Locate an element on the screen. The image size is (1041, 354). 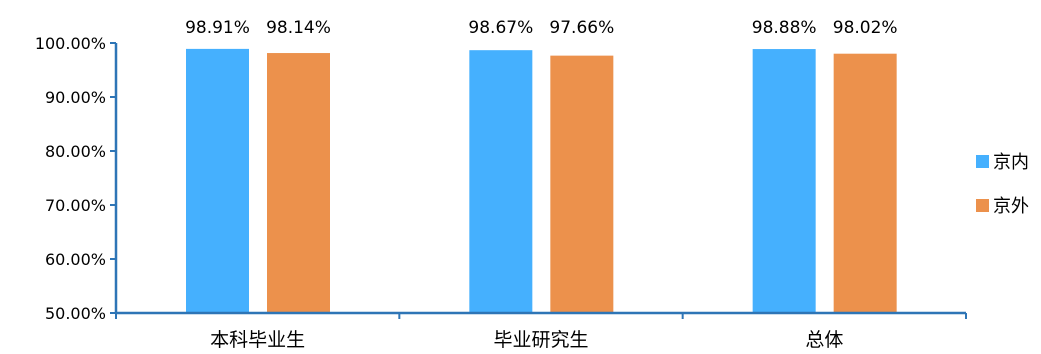
y-tick-label: 50.00% is located at coordinates (75, 313).